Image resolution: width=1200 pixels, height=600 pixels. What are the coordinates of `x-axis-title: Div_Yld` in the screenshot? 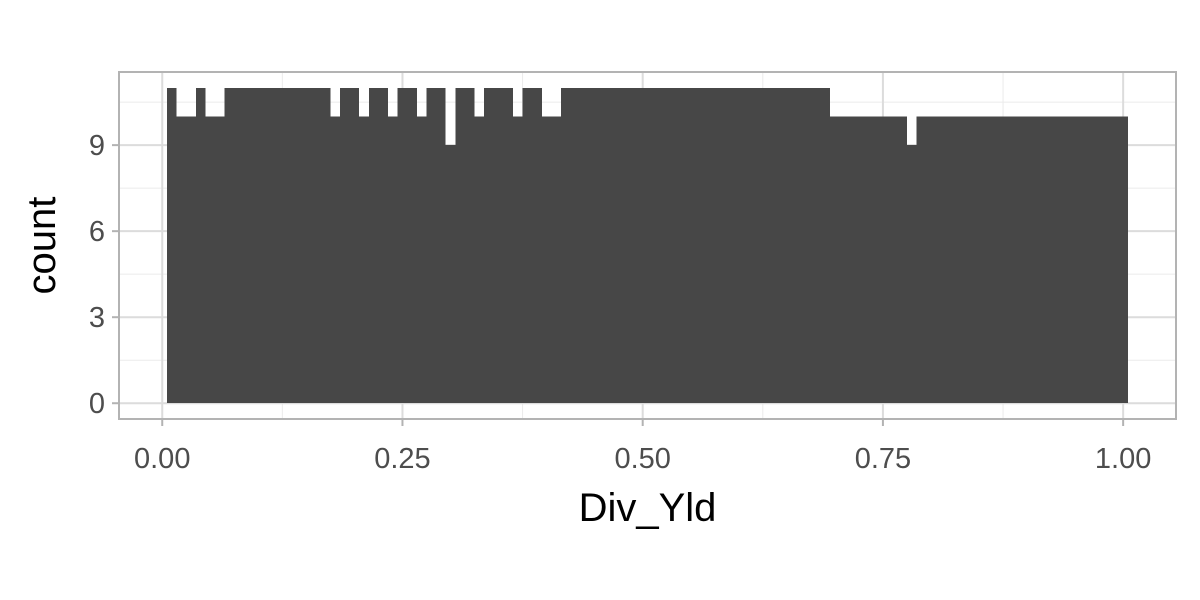 It's located at (648, 508).